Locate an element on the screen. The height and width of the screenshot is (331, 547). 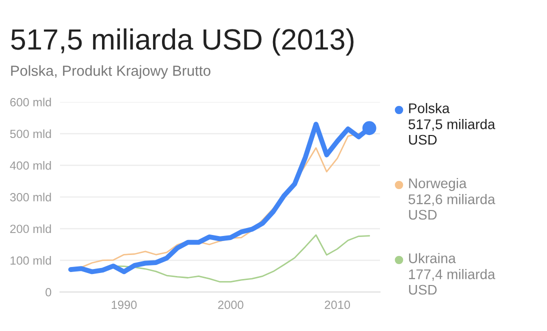
legend-label: Norwegia is located at coordinates (438, 184).